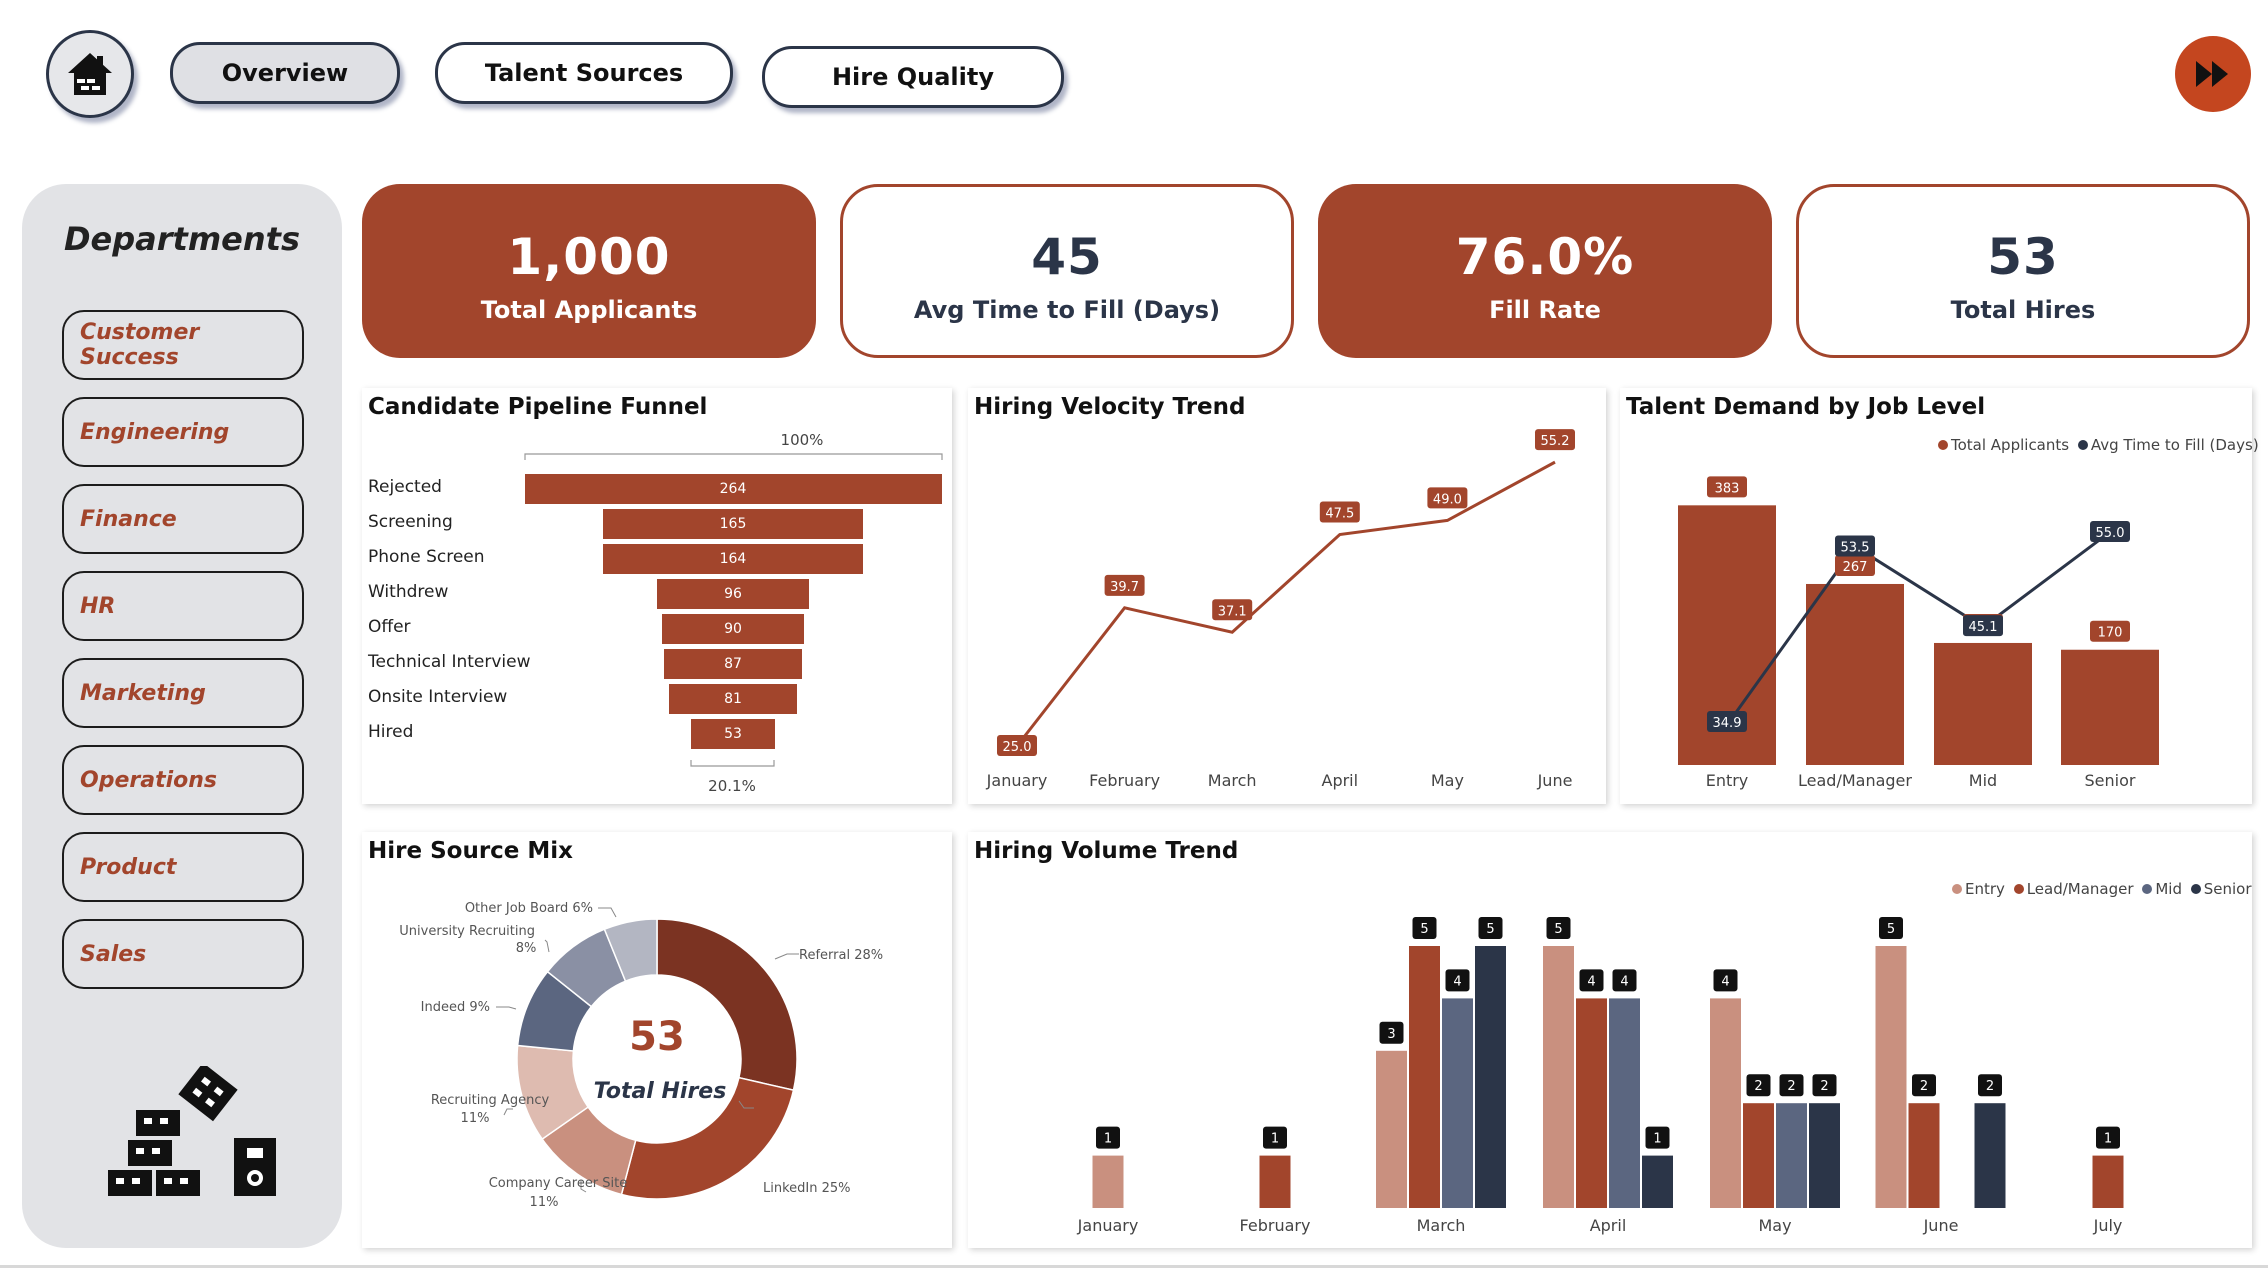 The image size is (2268, 1268). I want to click on donut-center-value: 53, so click(657, 1037).